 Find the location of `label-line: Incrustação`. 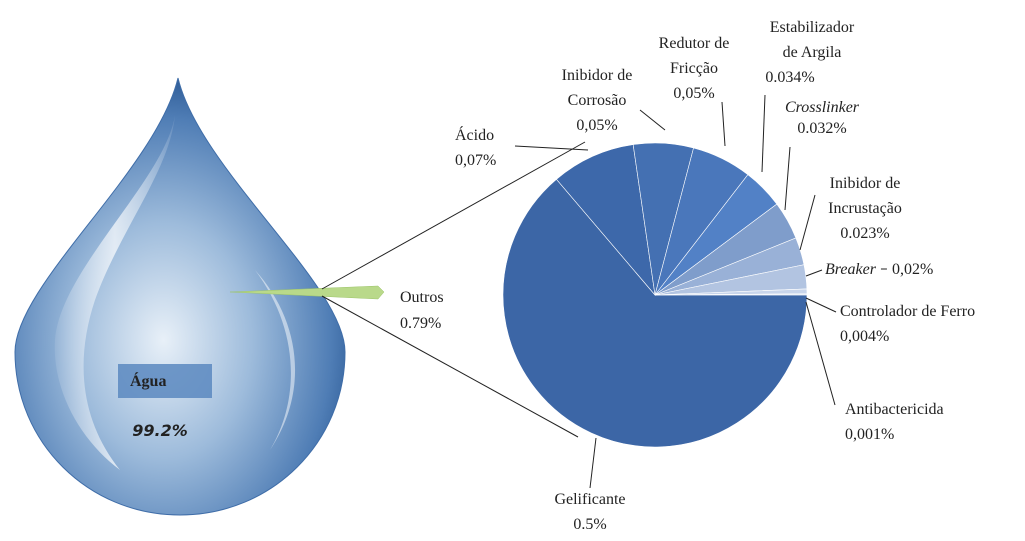

label-line: Incrustação is located at coordinates (865, 208).